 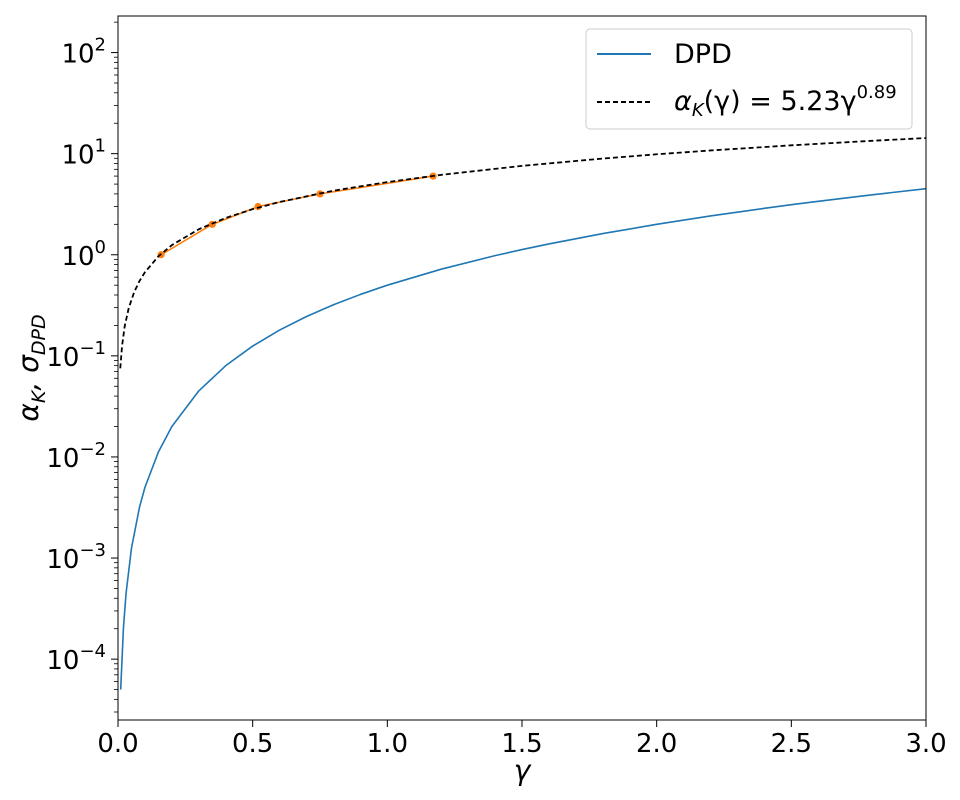 I want to click on y-tick-label: 10⁻³, so click(x=76, y=557).